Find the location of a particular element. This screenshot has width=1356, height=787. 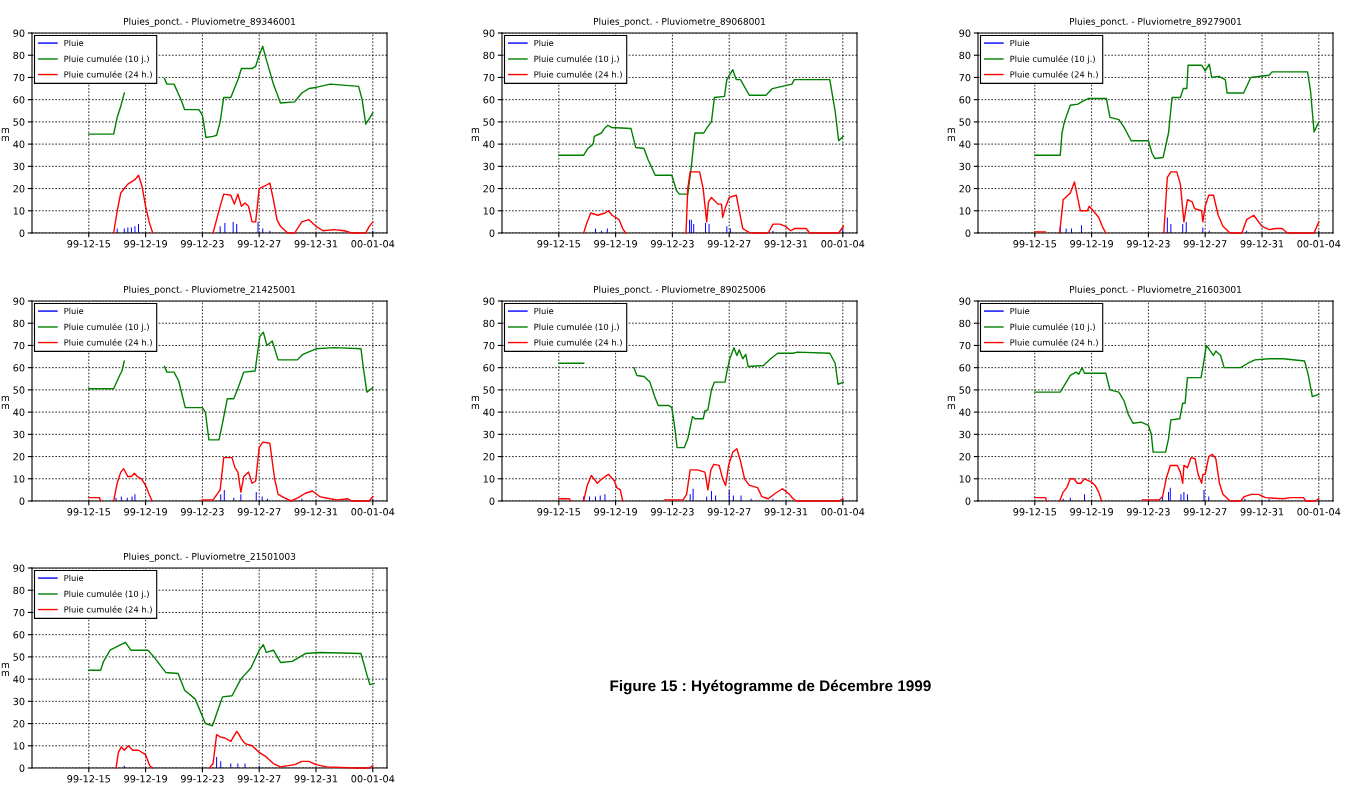

chart-title: Pluies_ponct. - Pluviometre_21425001 is located at coordinates (210, 290).